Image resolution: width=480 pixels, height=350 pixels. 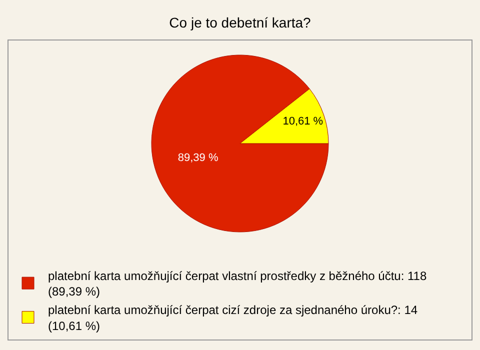 I want to click on legend-label: platební karta umožňující čerpat vlastní prostředky z běžného účtu: 118 (89,39 %), so click(x=237, y=283).